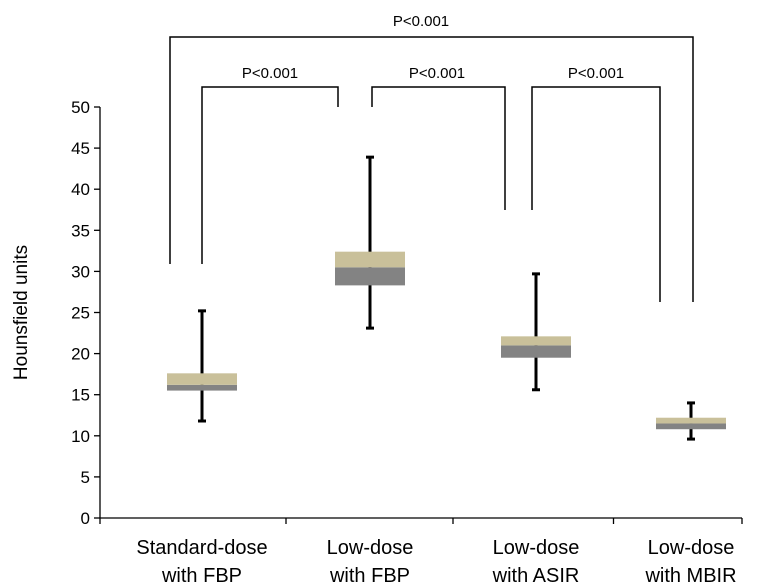  What do you see at coordinates (80, 395) in the screenshot?
I see `y-tick-label: 15` at bounding box center [80, 395].